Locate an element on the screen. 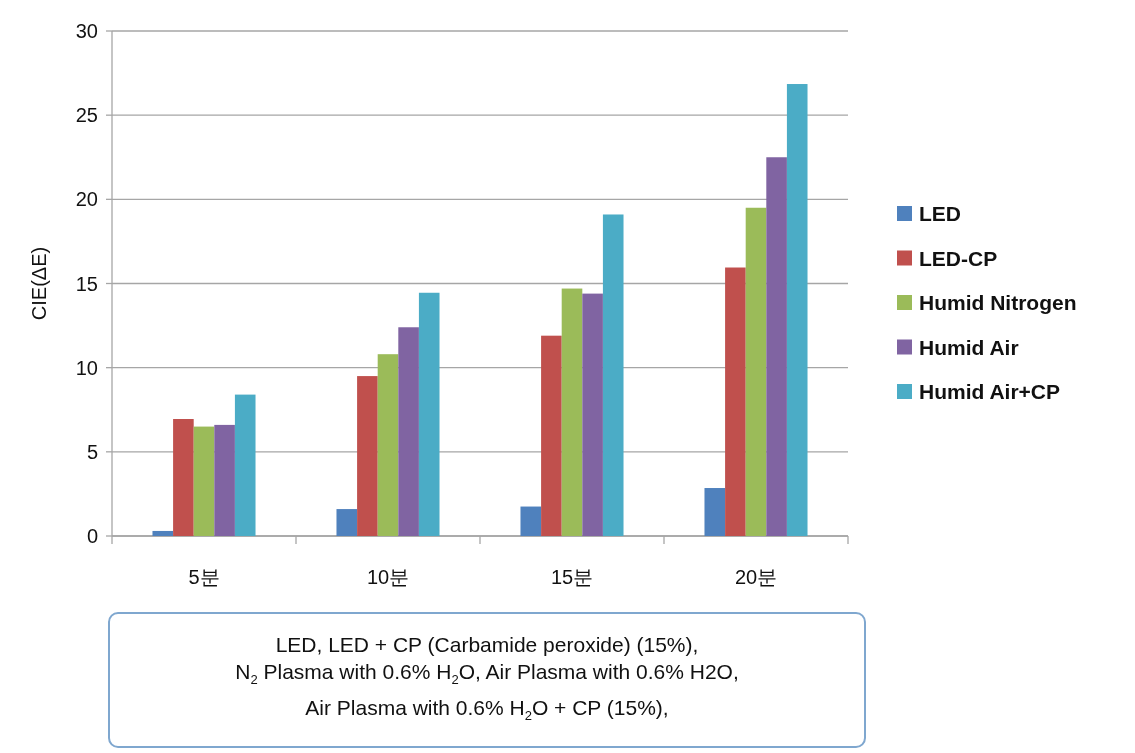 The width and height of the screenshot is (1135, 753). y-tick-label: 0 is located at coordinates (92, 536).